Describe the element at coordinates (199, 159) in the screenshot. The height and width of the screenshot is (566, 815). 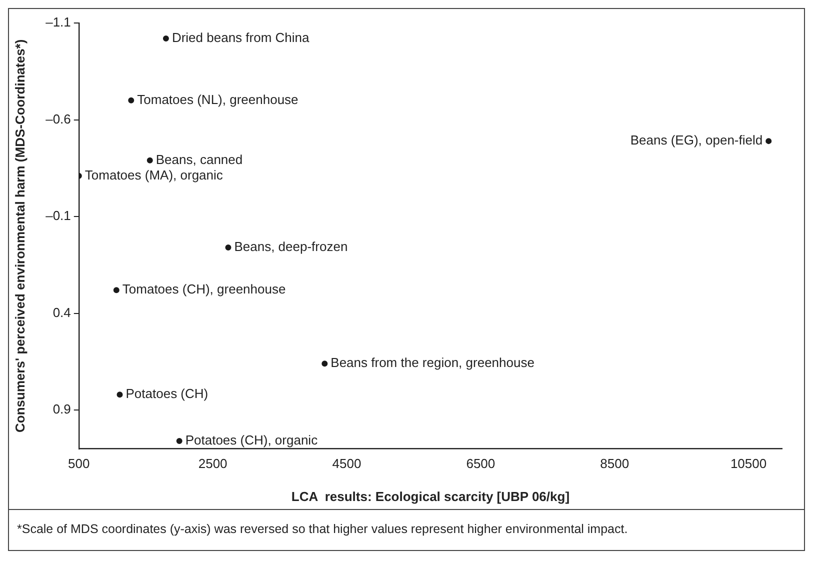
I see `annotation: Beans, canned` at that location.